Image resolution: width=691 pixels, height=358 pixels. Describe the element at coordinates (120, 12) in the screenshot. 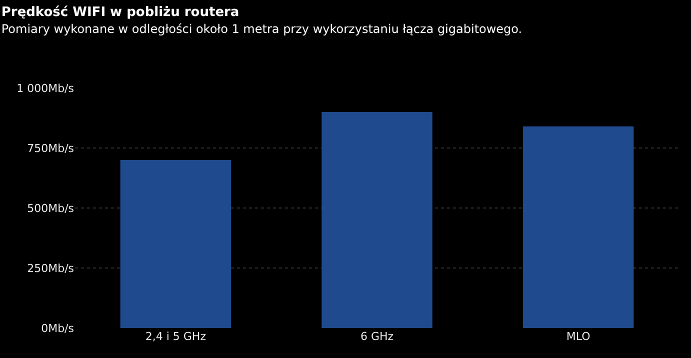

I see `chart-title: Prędkość WIFI w pobliżu routera` at that location.